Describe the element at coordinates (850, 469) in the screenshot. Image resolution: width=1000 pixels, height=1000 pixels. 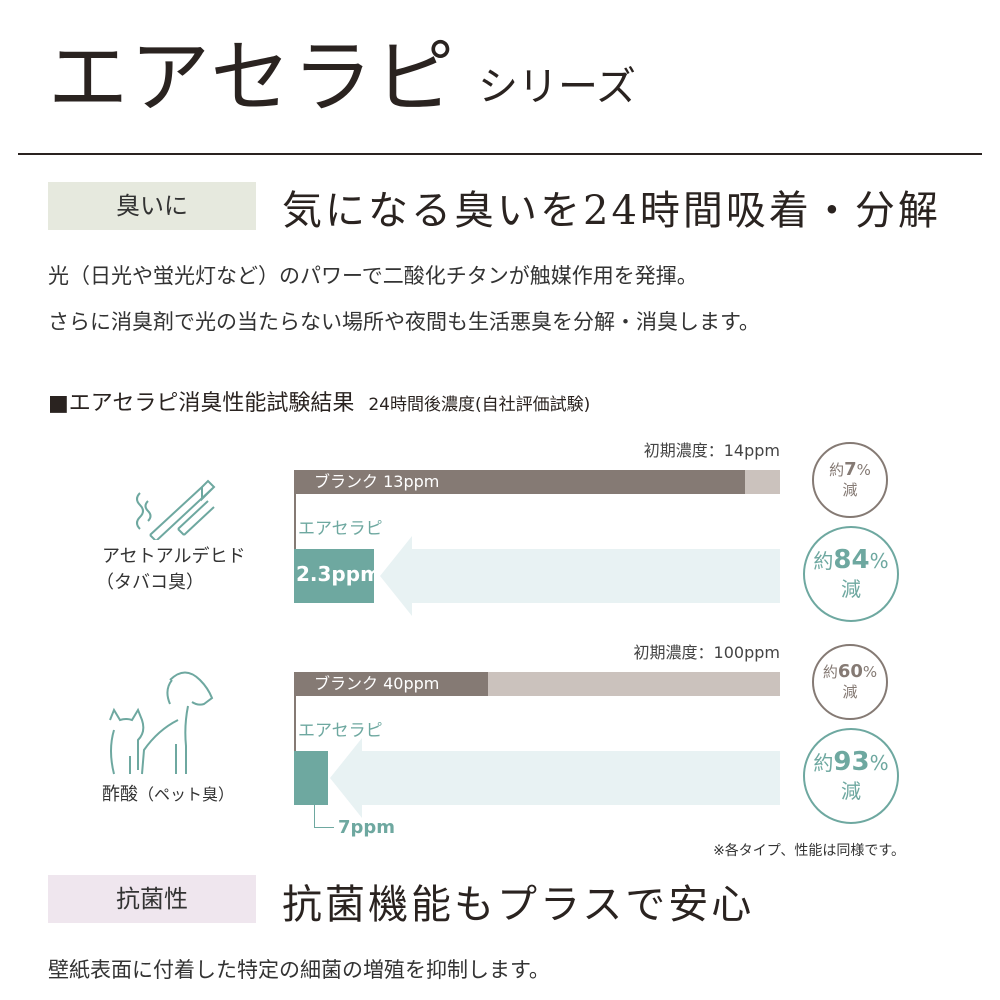
I see `blank-reduction-value: 7` at that location.